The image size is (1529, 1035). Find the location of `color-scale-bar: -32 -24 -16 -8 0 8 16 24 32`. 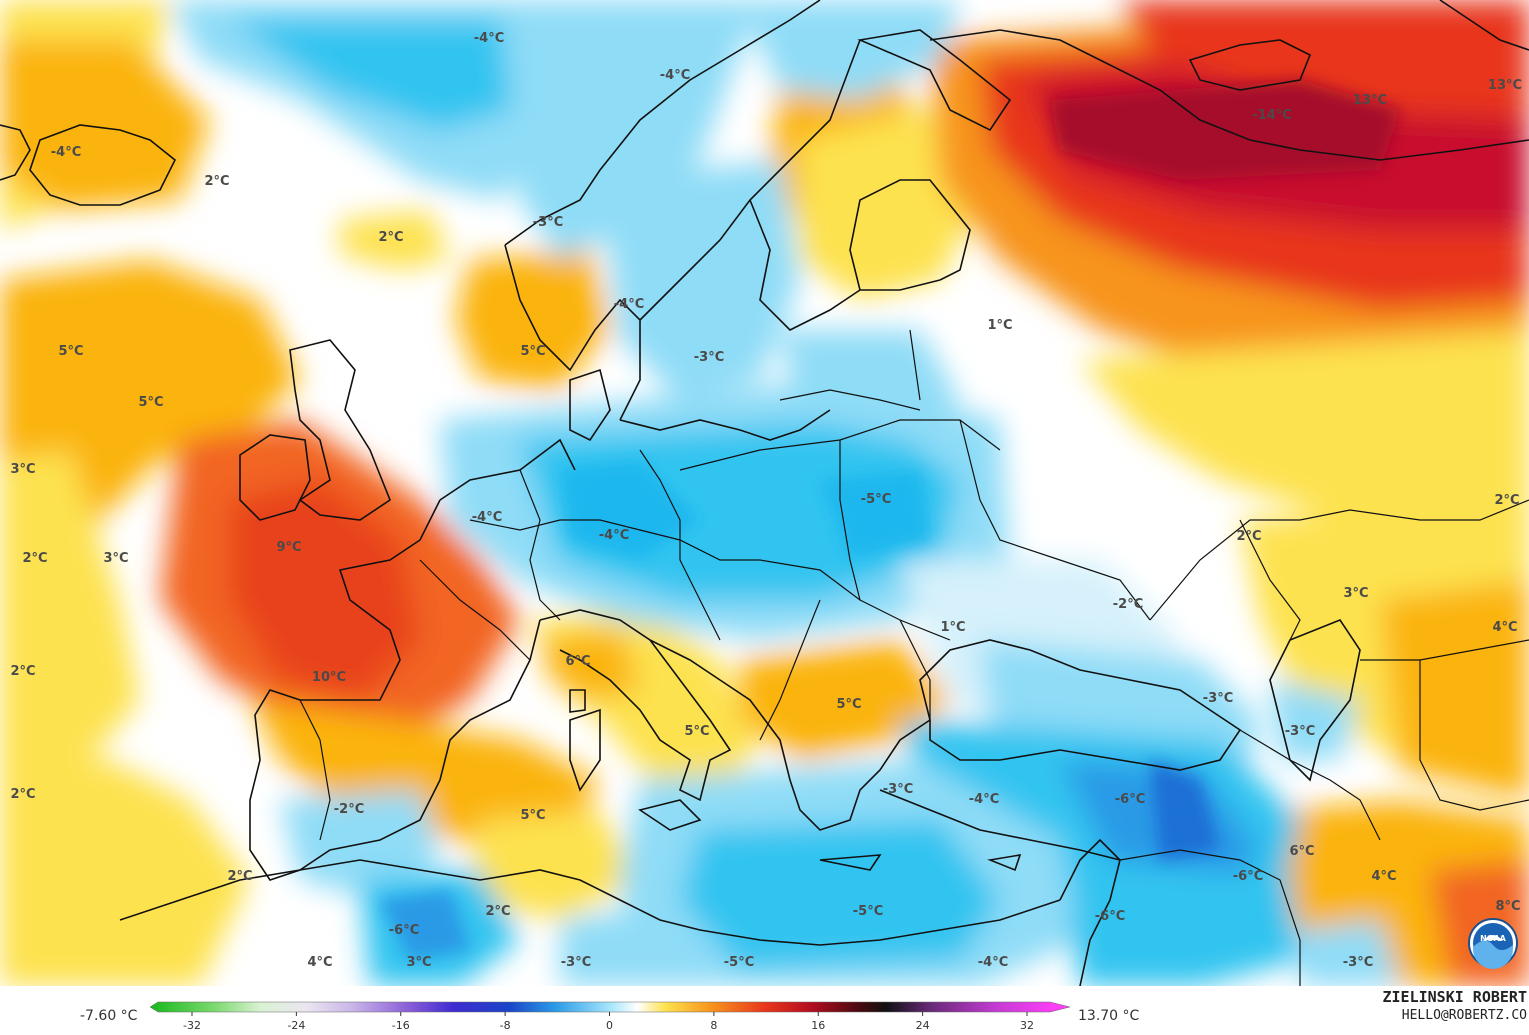

color-scale-bar: -32 -24 -16 -8 0 8 16 24 32 is located at coordinates (610, 1016).